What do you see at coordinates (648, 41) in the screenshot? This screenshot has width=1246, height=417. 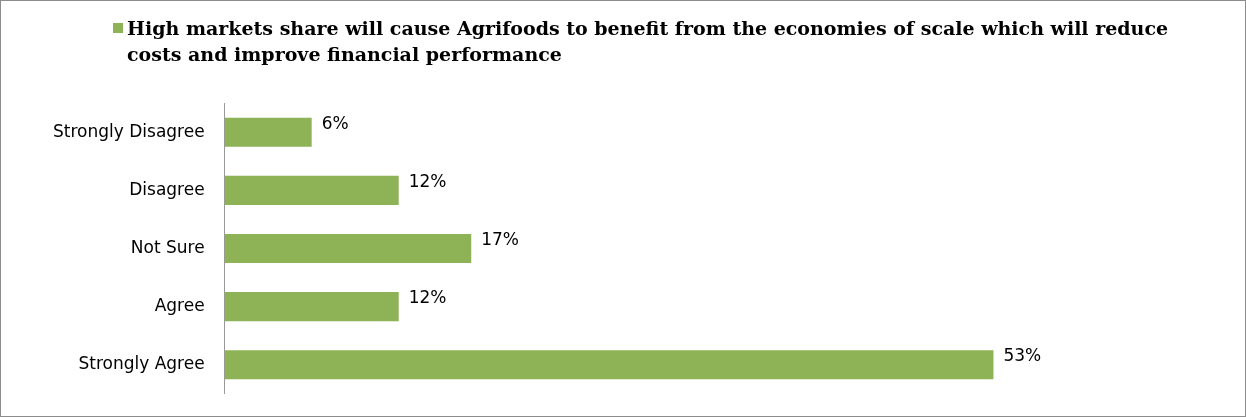 I see `legend-label: High markets share will cause Agrifoods to benefit from the economies of scale which will reduce costs and improve financial performance` at bounding box center [648, 41].